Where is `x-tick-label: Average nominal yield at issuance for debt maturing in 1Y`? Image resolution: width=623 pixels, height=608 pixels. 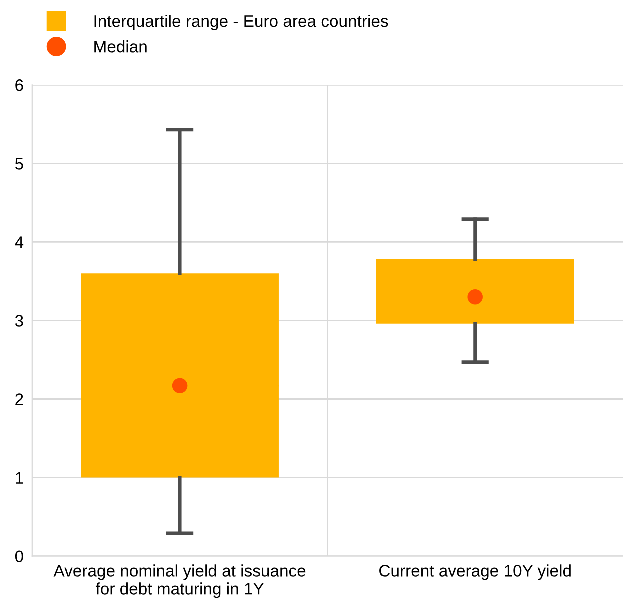 x-tick-label: Average nominal yield at issuance for debt maturing in 1Y is located at coordinates (180, 581).